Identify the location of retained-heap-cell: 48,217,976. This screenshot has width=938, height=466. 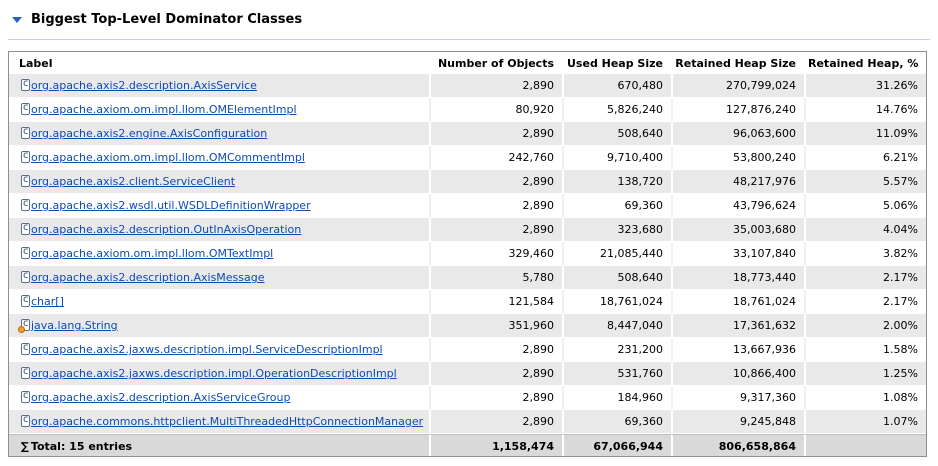
(737, 182).